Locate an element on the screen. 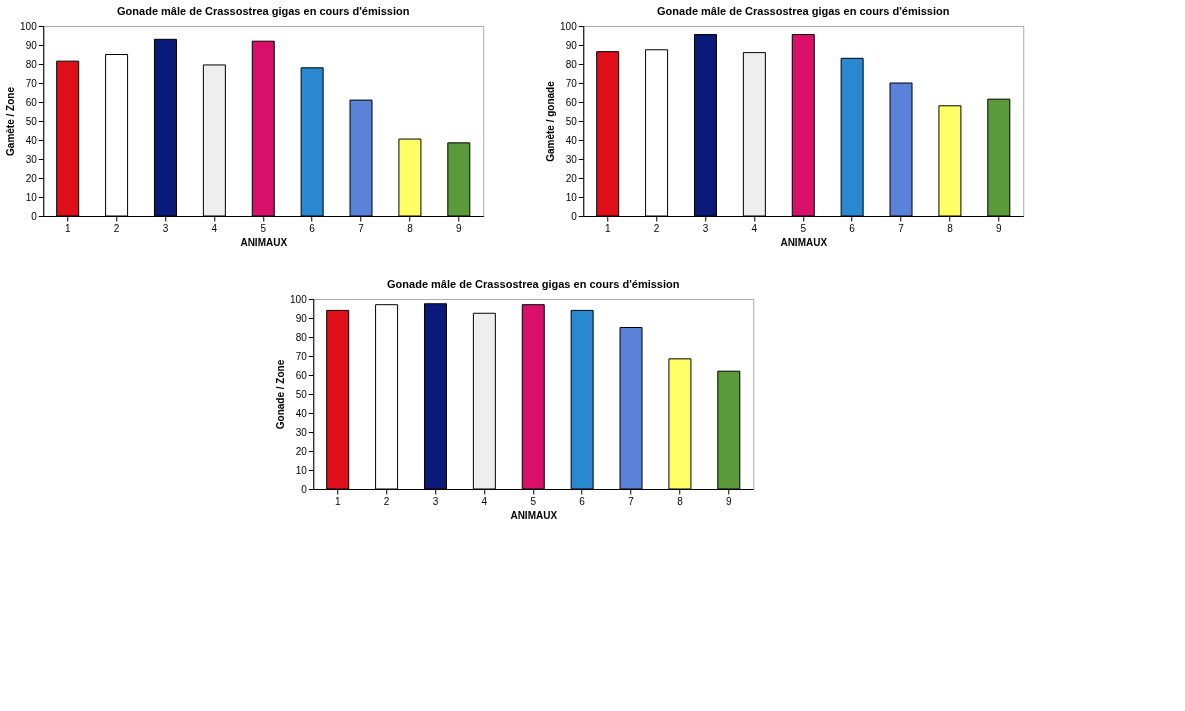 The width and height of the screenshot is (1185, 711). y-axis-title: Gonade / Zone is located at coordinates (281, 394).